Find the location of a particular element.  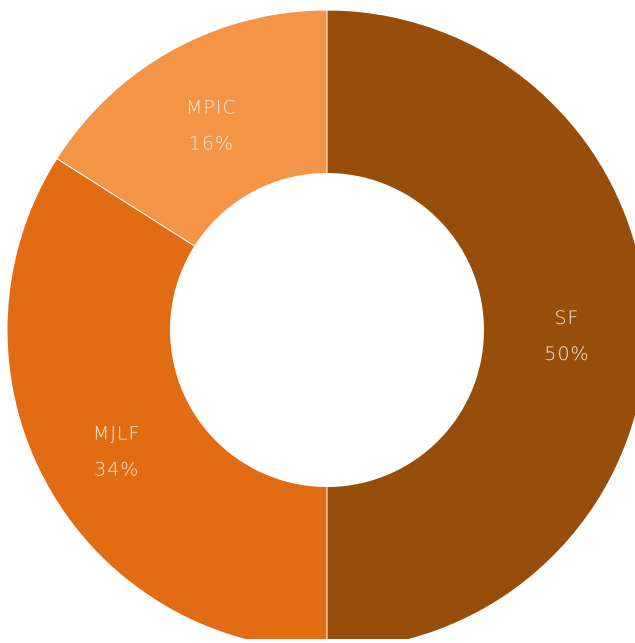

slice-percent-label-sf: 50% is located at coordinates (566, 354).